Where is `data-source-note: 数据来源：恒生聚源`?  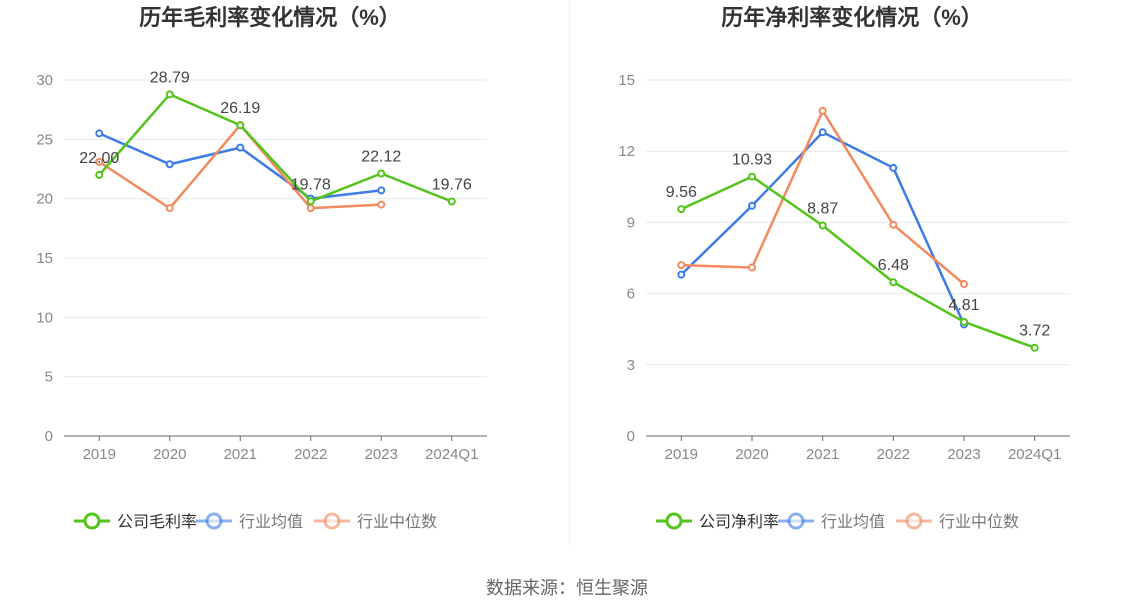
data-source-note: 数据来源：恒生聚源 is located at coordinates (567, 588).